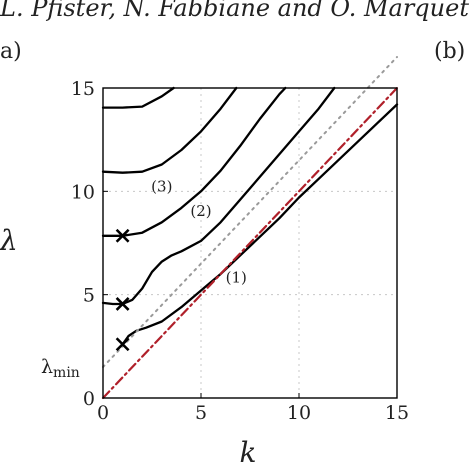 The image size is (474, 474). What do you see at coordinates (161, 186) in the screenshot?
I see `series-label-2: (3)` at bounding box center [161, 186].